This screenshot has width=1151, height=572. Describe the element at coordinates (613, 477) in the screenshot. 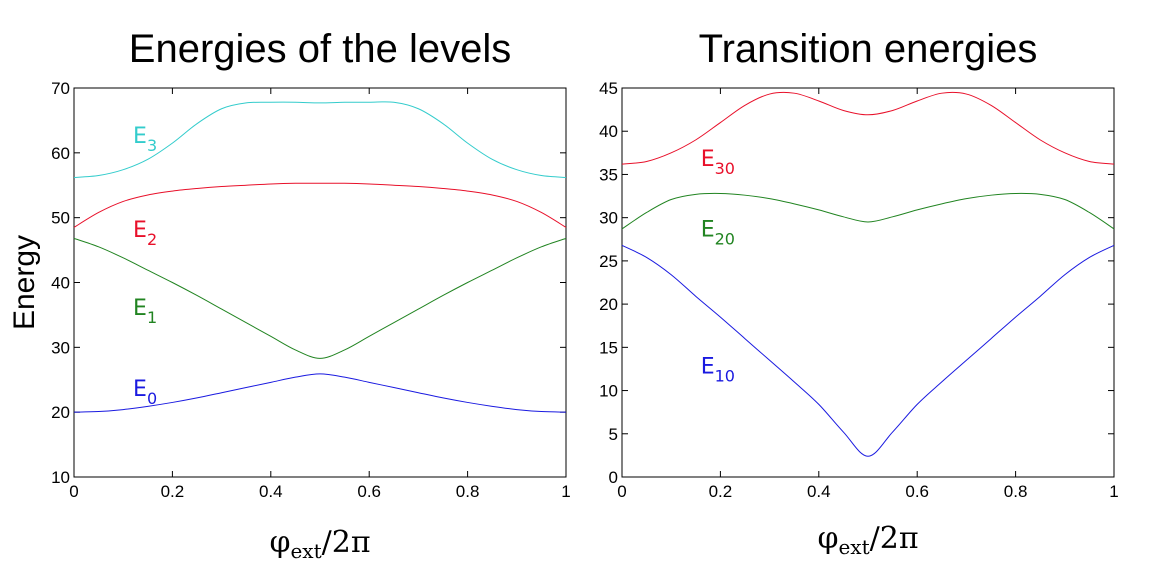

I see `y-tick-label: 0` at that location.